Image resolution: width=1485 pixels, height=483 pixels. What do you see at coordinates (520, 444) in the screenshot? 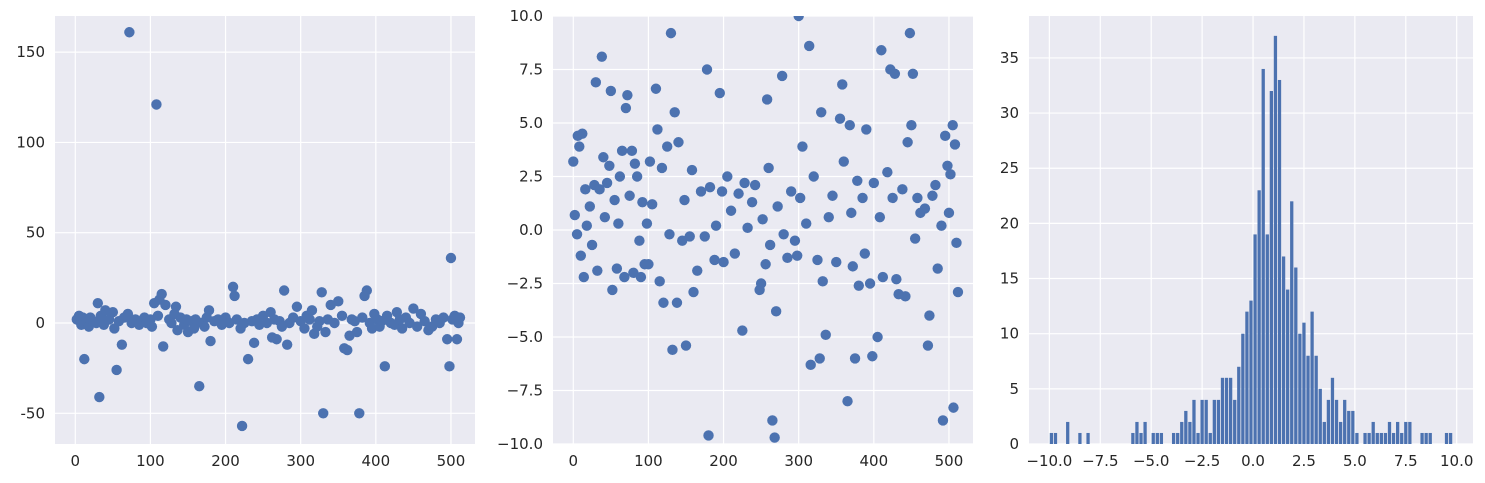
I see `y-tick-label: −10.0` at bounding box center [520, 444].